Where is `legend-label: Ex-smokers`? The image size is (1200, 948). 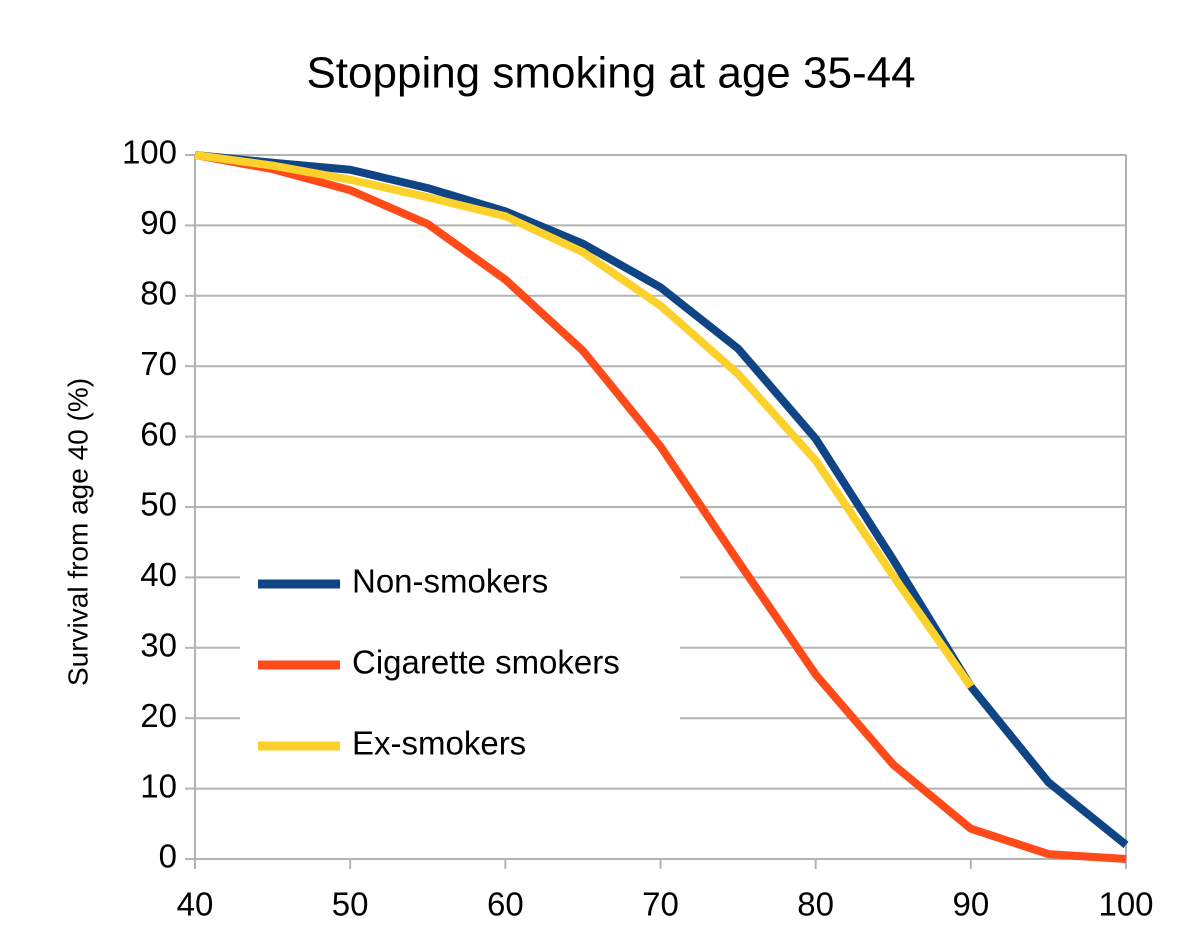 legend-label: Ex-smokers is located at coordinates (439, 743).